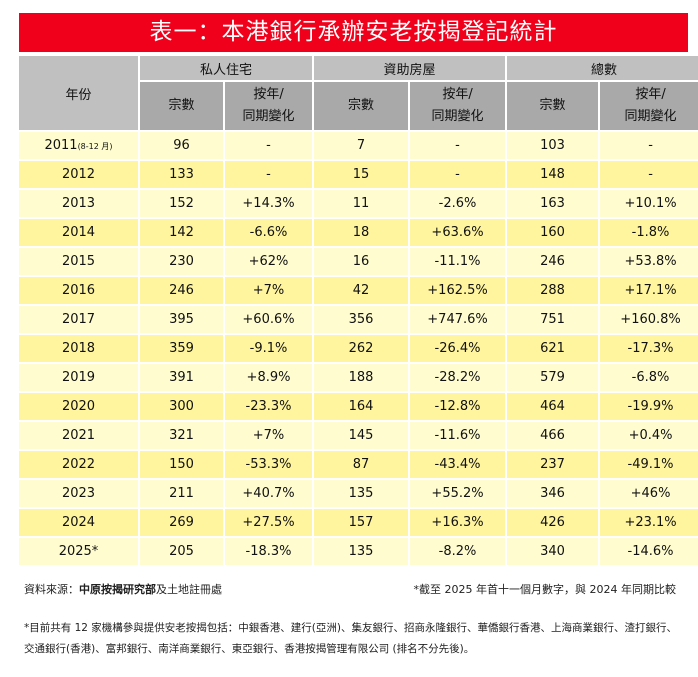  What do you see at coordinates (361, 290) in the screenshot?
I see `cell-s: 42` at bounding box center [361, 290].